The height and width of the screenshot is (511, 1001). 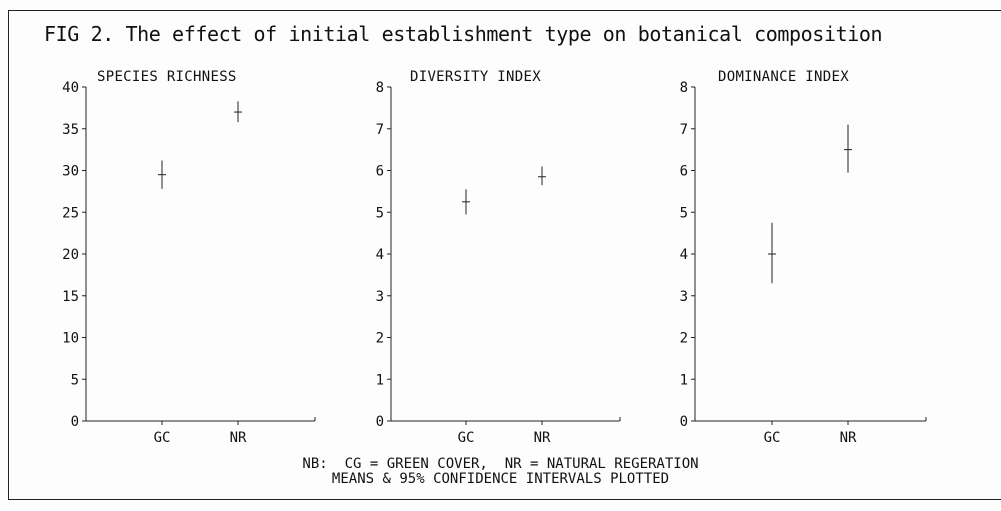 I want to click on y-tick-label: 10, so click(x=70, y=339).